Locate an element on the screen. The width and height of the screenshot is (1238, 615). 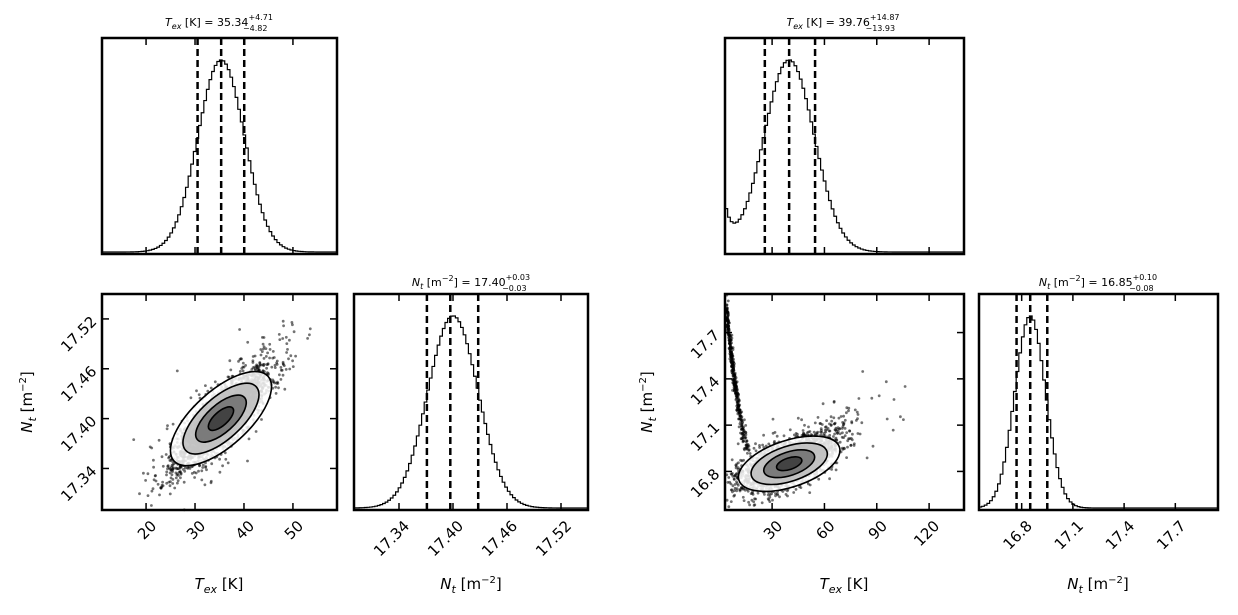
left-nt-hist-title: Nt [m−2] = 17.40+0.03 −0.03 is located at coordinates (471, 283).